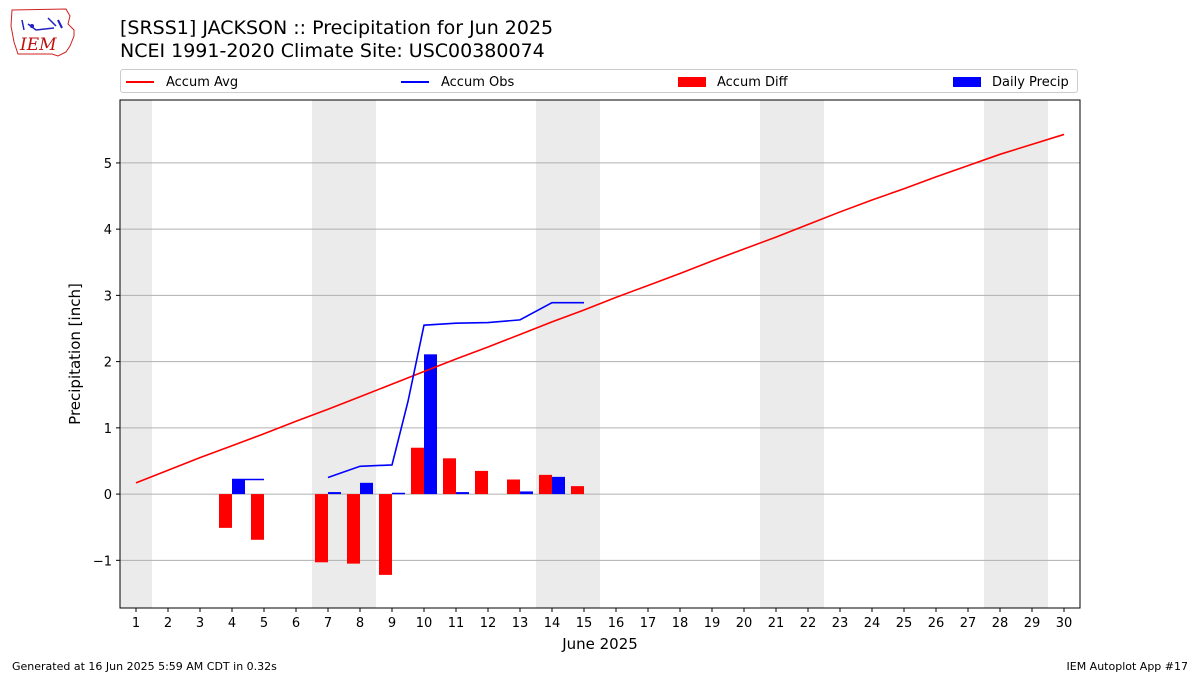  What do you see at coordinates (38, 45) in the screenshot?
I see `logo-text: IEM` at bounding box center [38, 45].